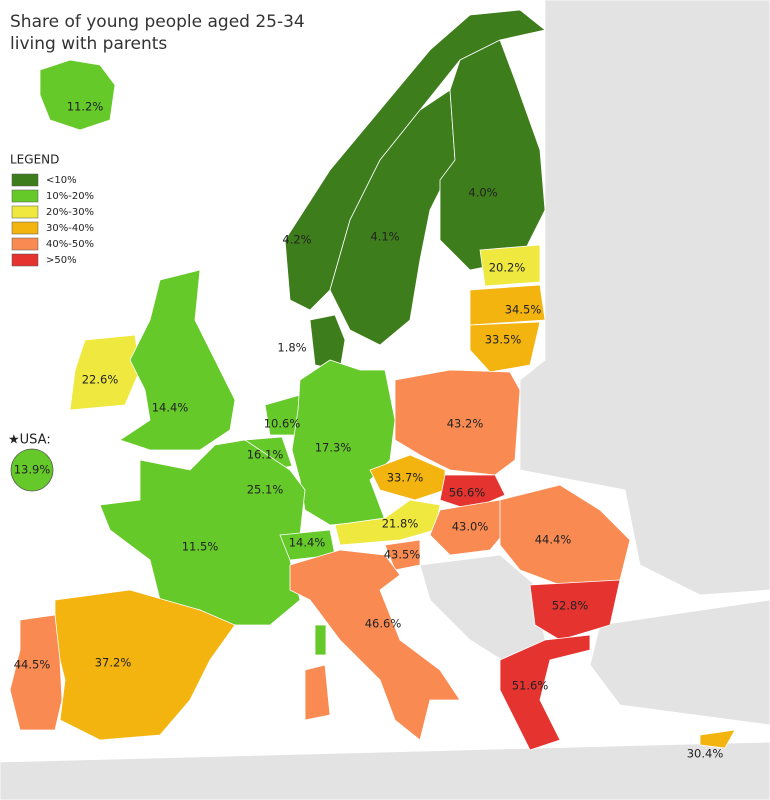  What do you see at coordinates (85, 107) in the screenshot?
I see `country-label: 11.2%` at bounding box center [85, 107].